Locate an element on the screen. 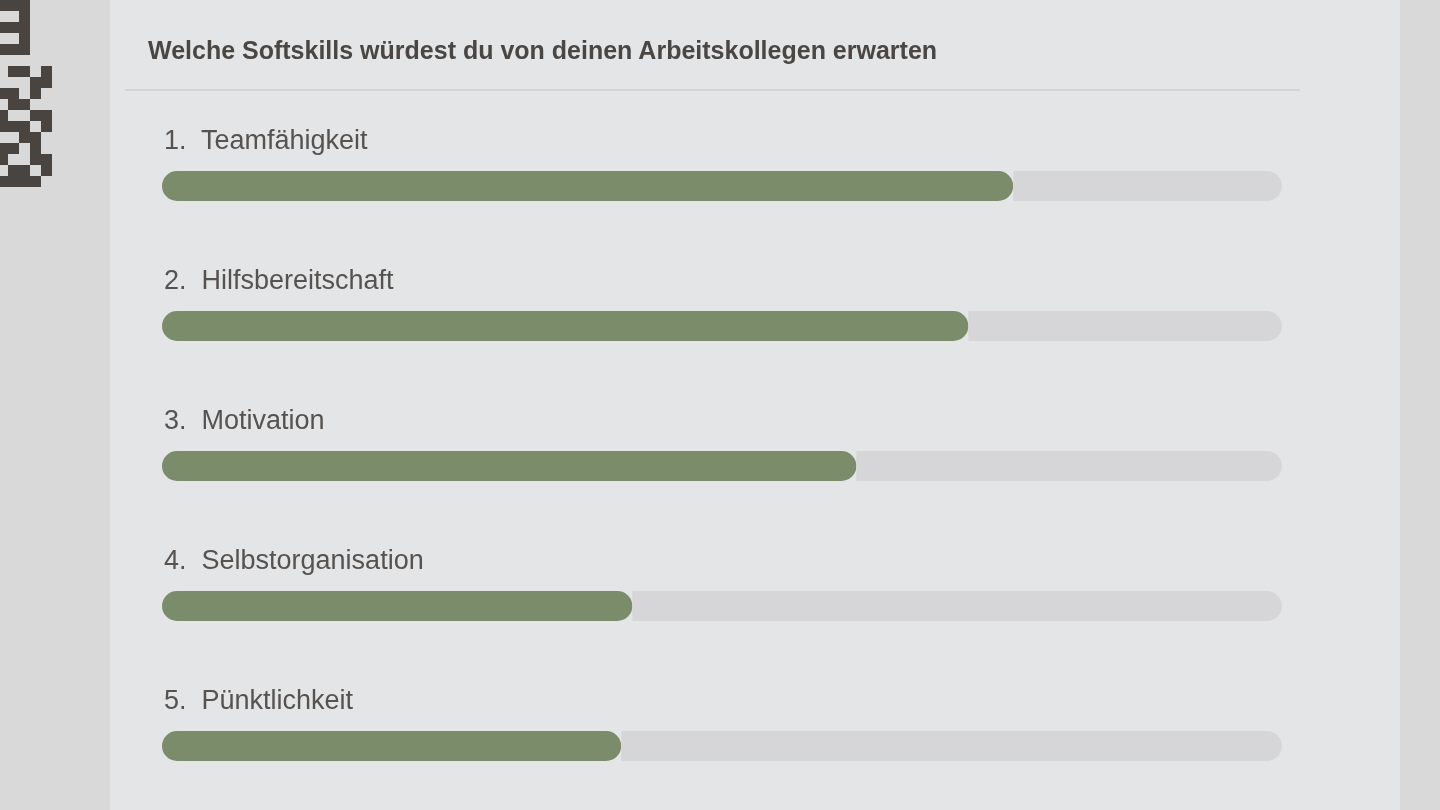 The image size is (1440, 810). y-tick-label: 1. Teamfähigkeit is located at coordinates (266, 140).